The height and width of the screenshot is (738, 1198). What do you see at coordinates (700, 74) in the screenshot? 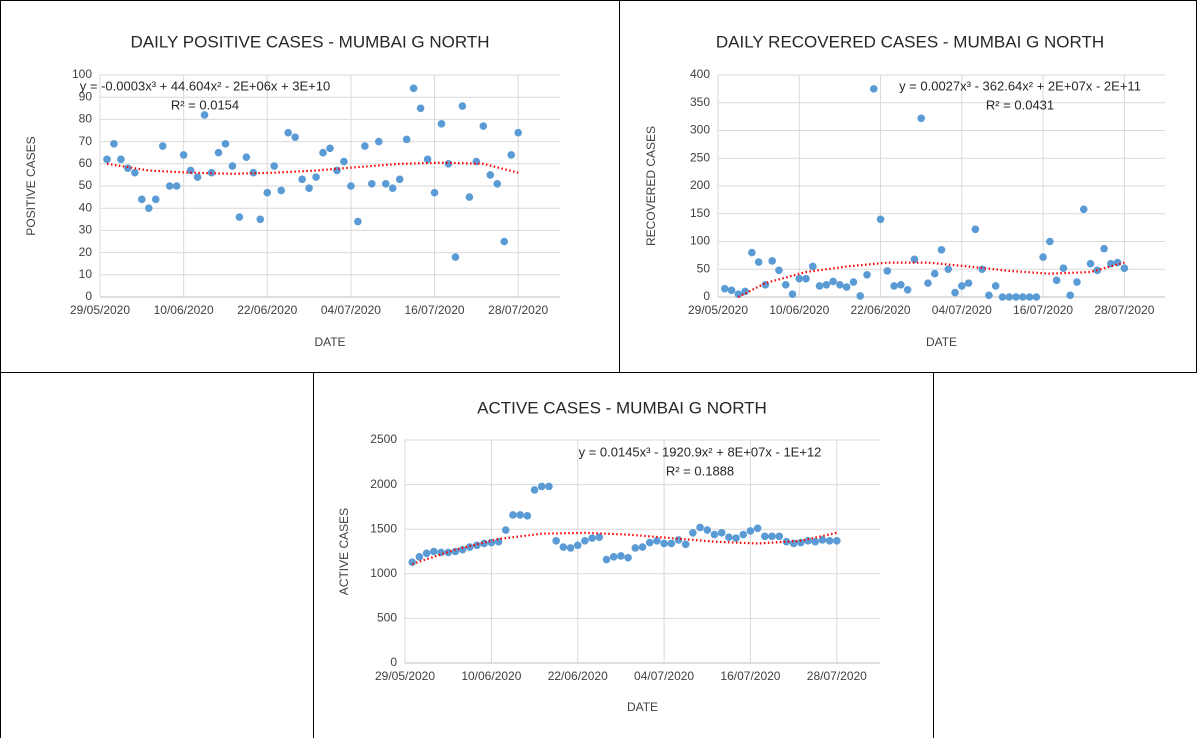
I see `y-tick-label: 400` at bounding box center [700, 74].